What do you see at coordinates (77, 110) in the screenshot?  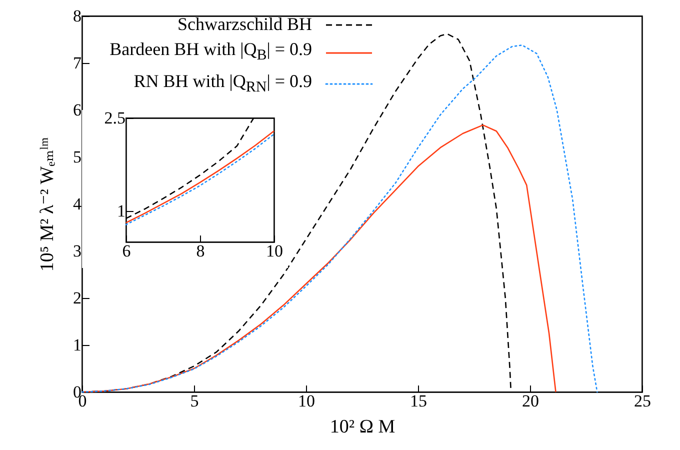 I see `y-tick-label: 6` at bounding box center [77, 110].